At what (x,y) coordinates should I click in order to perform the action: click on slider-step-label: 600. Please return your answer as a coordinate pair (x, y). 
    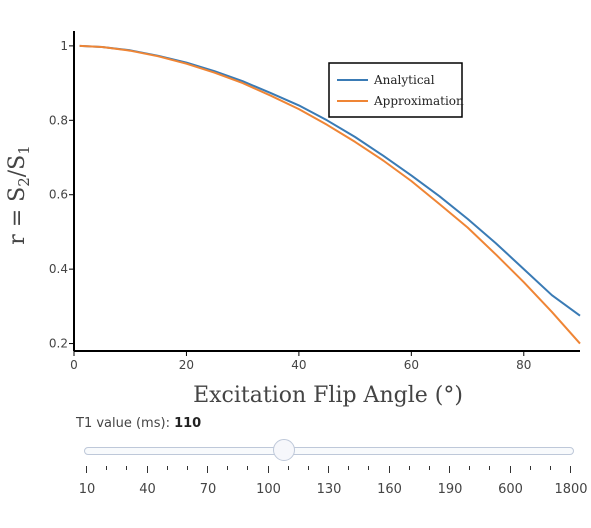
    Looking at the image, I should click on (510, 489).